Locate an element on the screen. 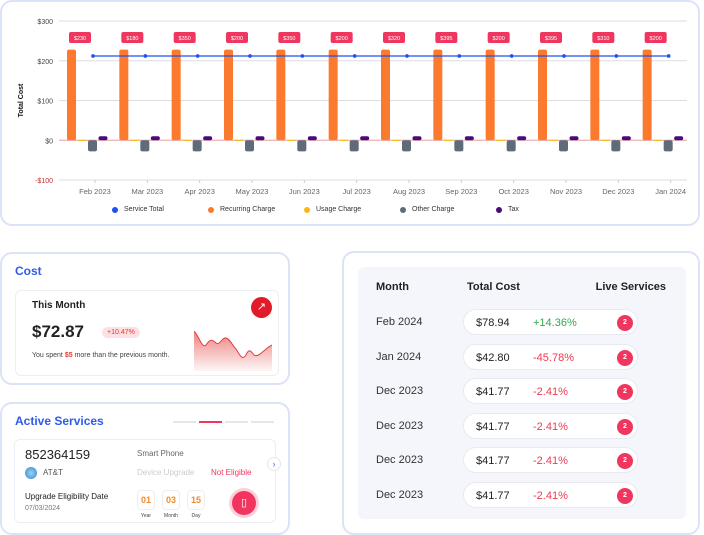 The height and width of the screenshot is (535, 704). next-arrow-icon: › is located at coordinates (274, 464).